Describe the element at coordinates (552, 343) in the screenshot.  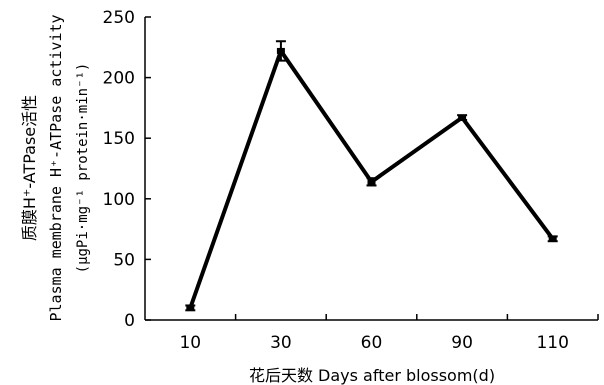
I see `x-tick-label: 110` at that location.